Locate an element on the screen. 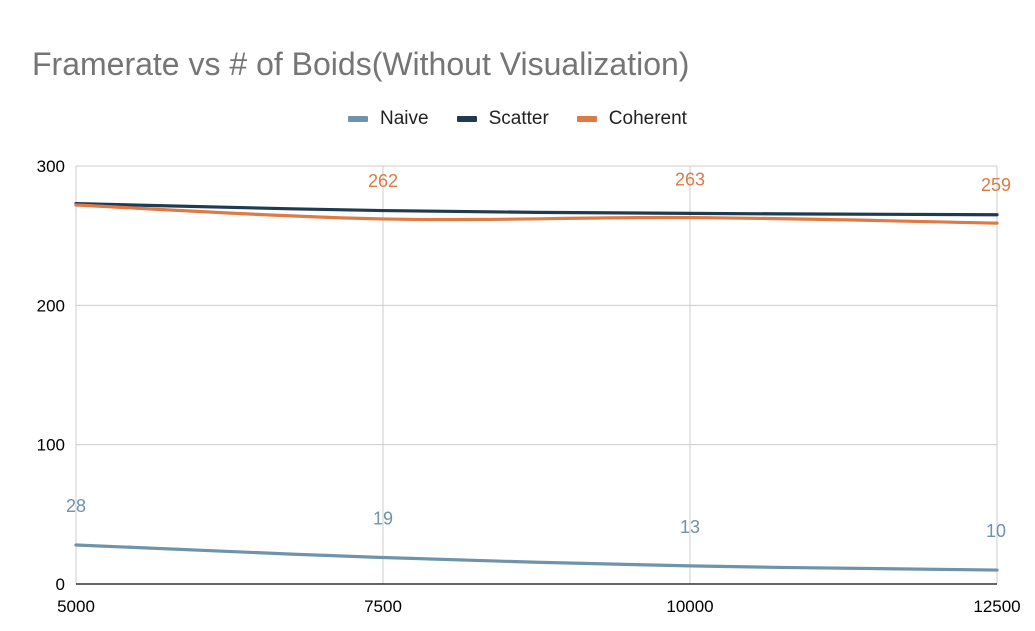 The height and width of the screenshot is (631, 1035). series-line-coherent is located at coordinates (536, 214).